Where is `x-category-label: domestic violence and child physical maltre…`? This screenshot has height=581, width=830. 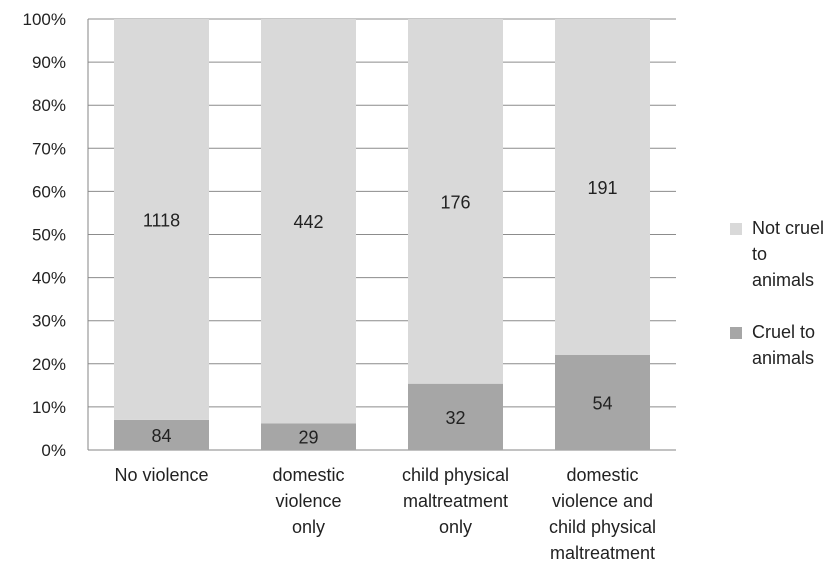
x-category-label: domestic violence and child physical maltre… is located at coordinates (602, 514).